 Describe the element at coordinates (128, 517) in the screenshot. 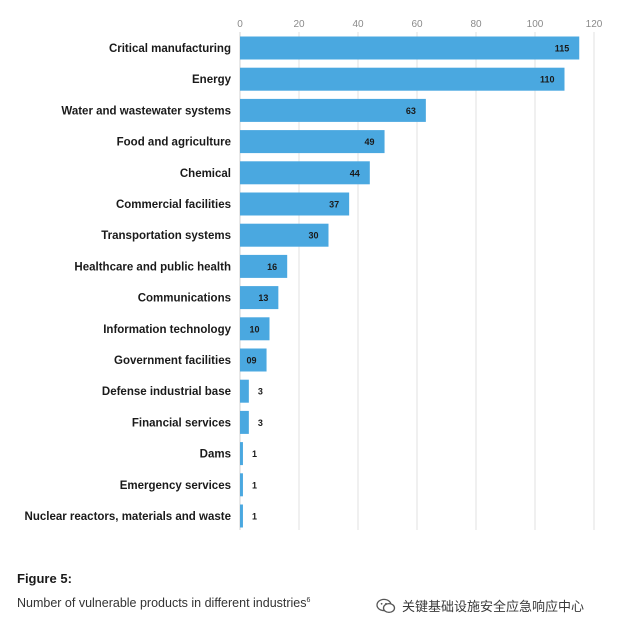

I see `category-label: Nuclear reactors, materials and waste` at that location.